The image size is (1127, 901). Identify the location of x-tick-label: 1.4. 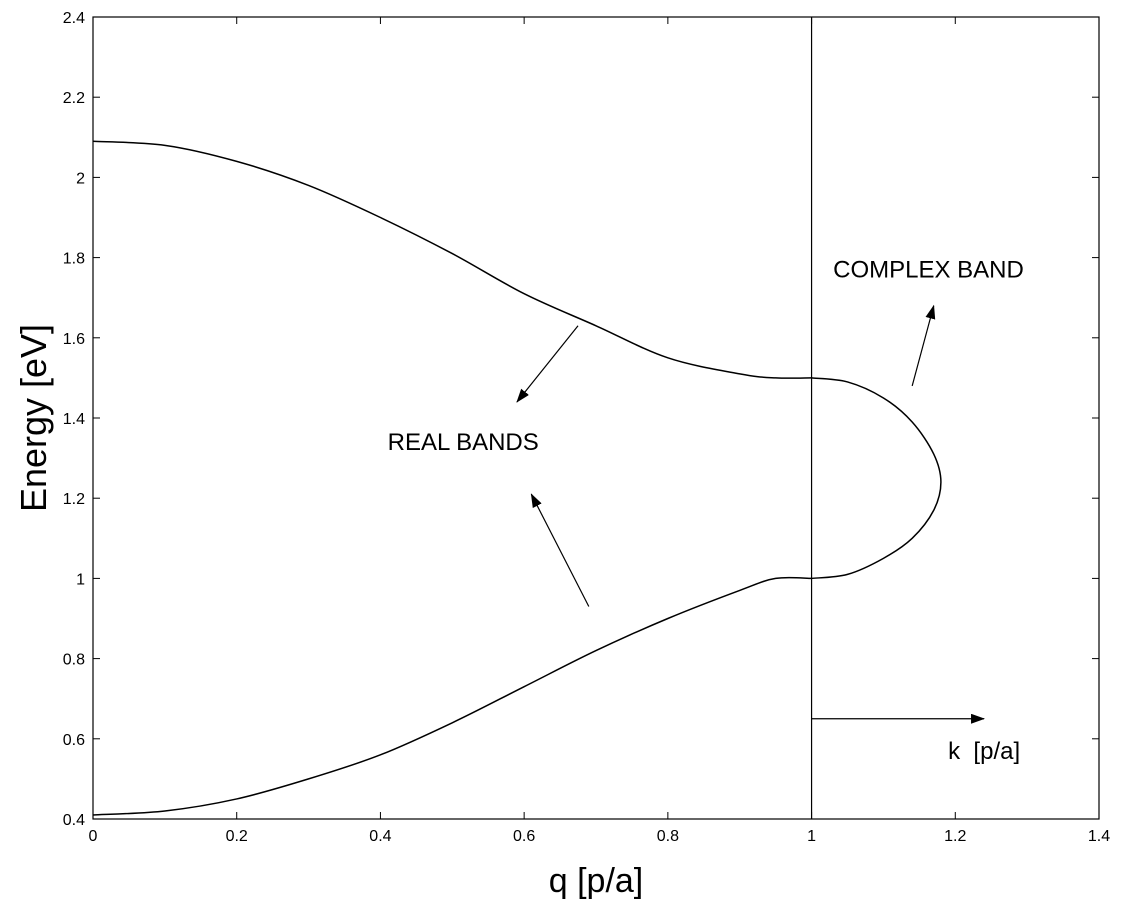
(1099, 836).